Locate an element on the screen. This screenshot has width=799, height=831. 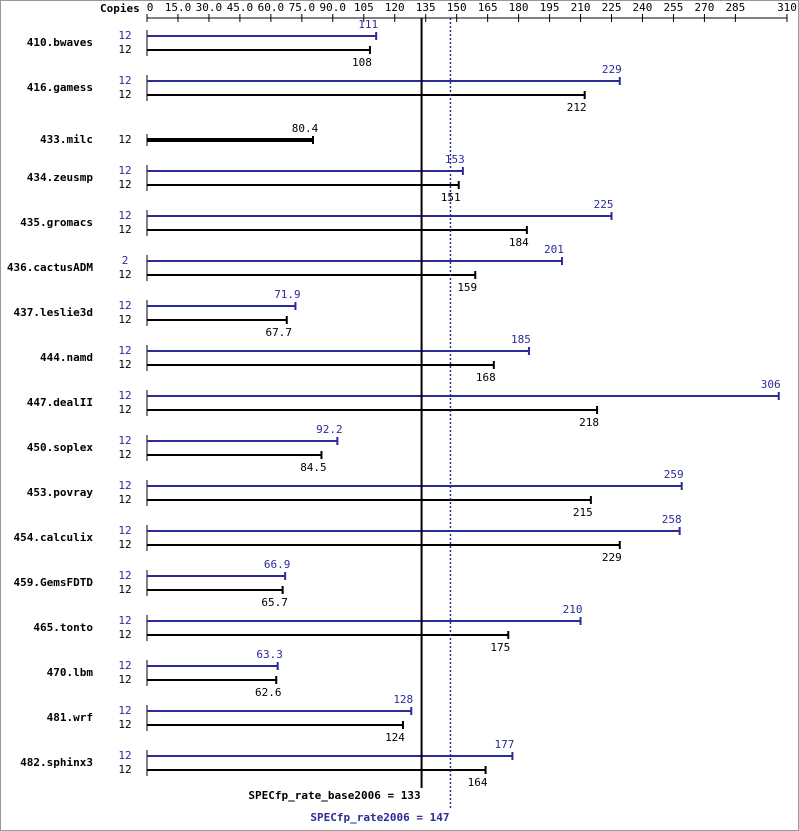
x-tick-label: 285 is located at coordinates (735, 7).